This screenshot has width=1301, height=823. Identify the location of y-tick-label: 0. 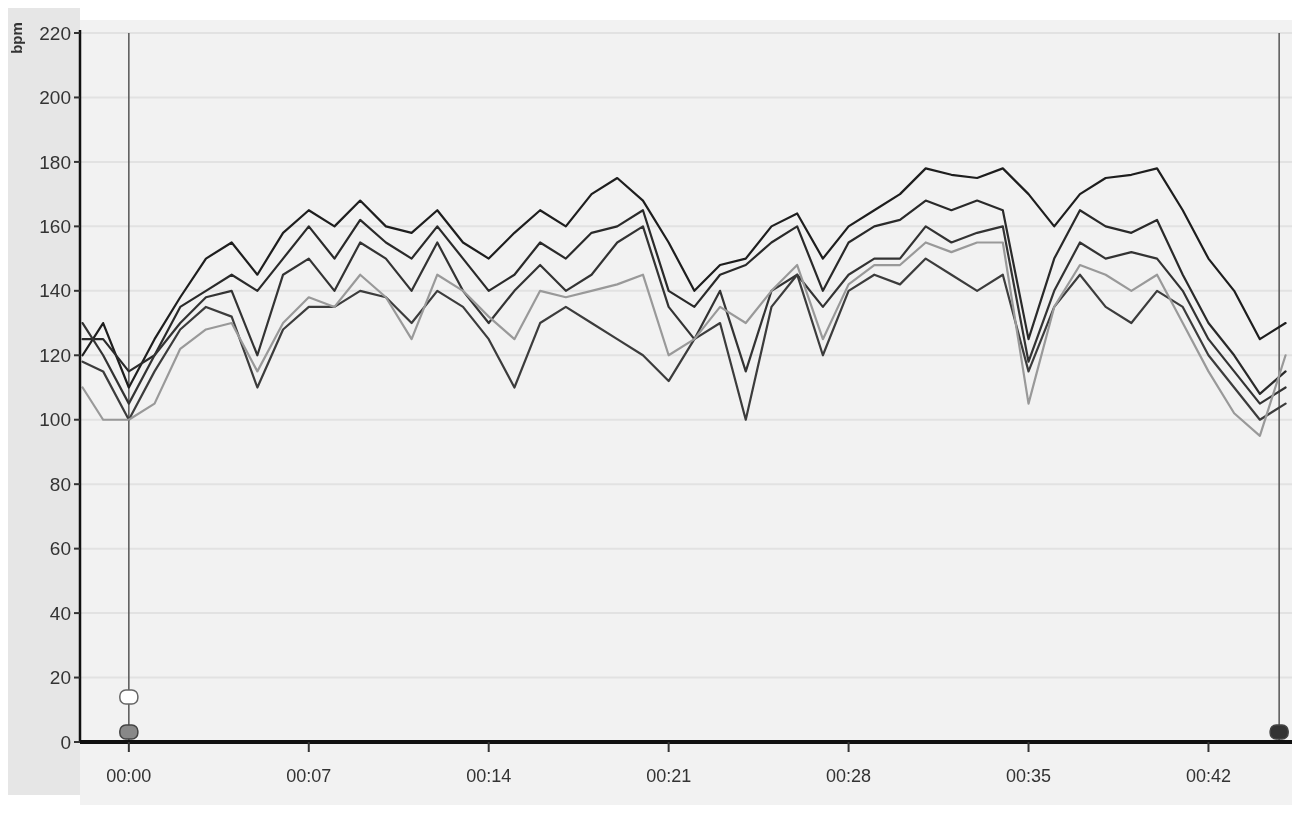
(65, 742).